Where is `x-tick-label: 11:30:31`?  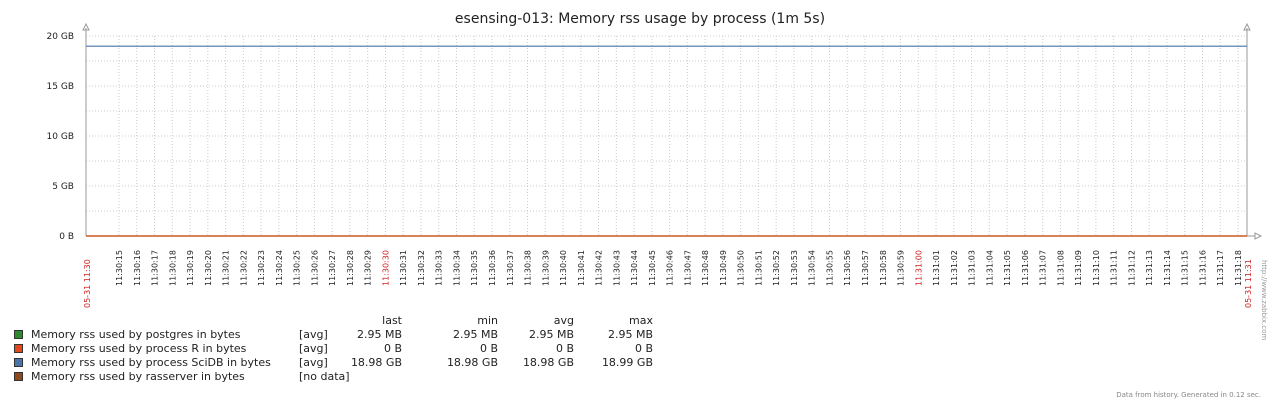
x-tick-label: 11:30:31 is located at coordinates (403, 268).